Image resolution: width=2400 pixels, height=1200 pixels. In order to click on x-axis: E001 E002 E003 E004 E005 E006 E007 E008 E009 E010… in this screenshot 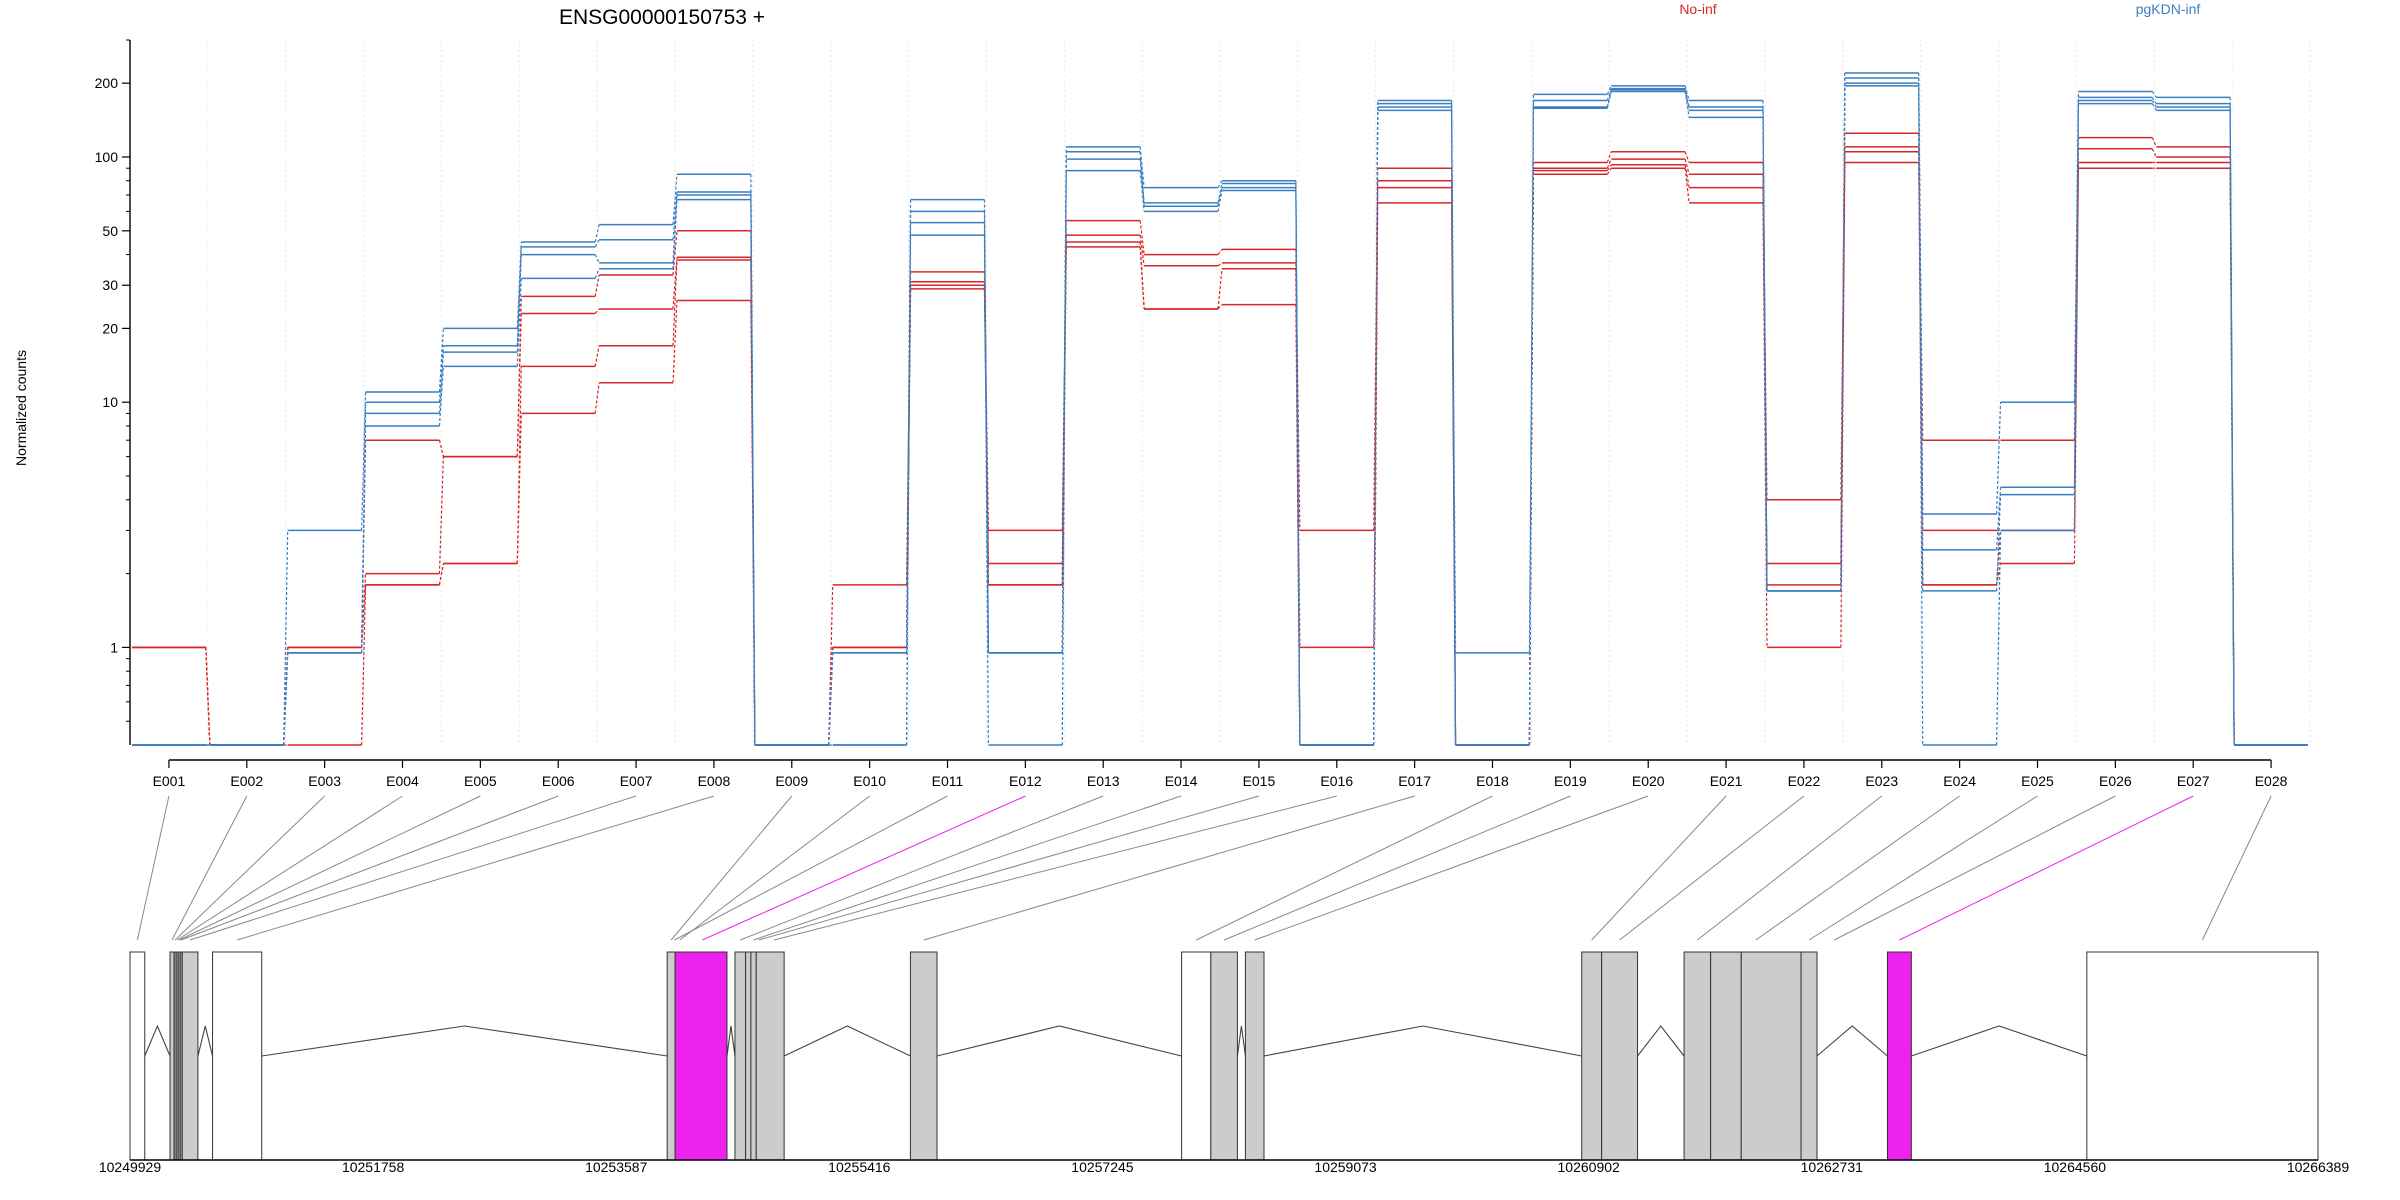, I will do `click(1220, 774)`.